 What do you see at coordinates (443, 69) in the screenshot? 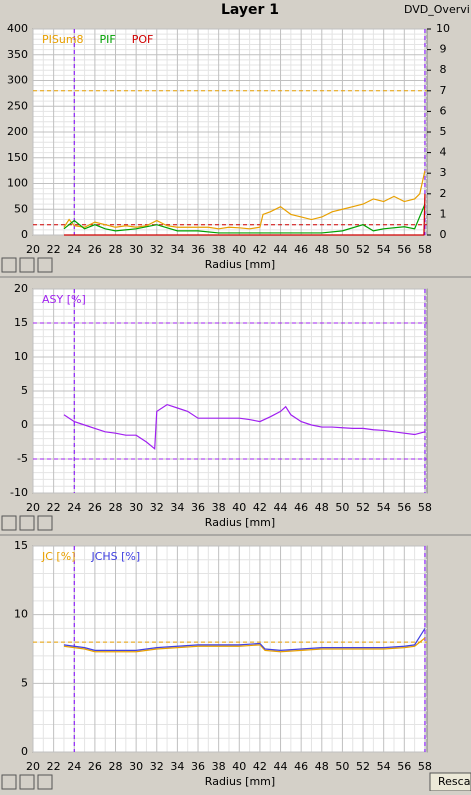
I see `y2-tick-label: 8` at bounding box center [443, 69].